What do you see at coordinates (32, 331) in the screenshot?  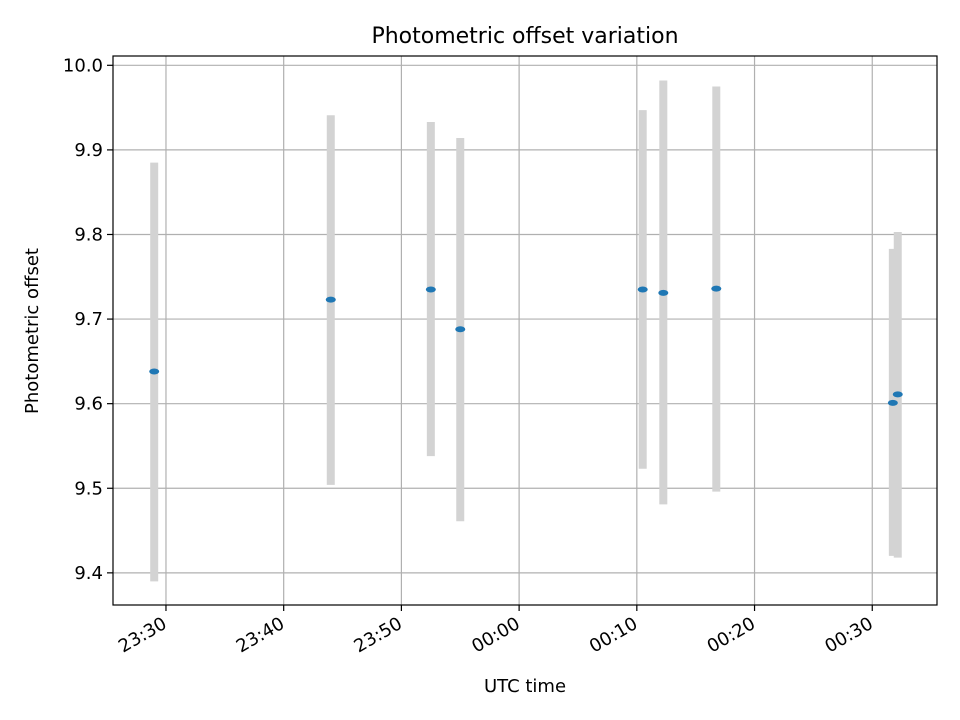 I see `y-axis-label: Photometric offset` at bounding box center [32, 331].